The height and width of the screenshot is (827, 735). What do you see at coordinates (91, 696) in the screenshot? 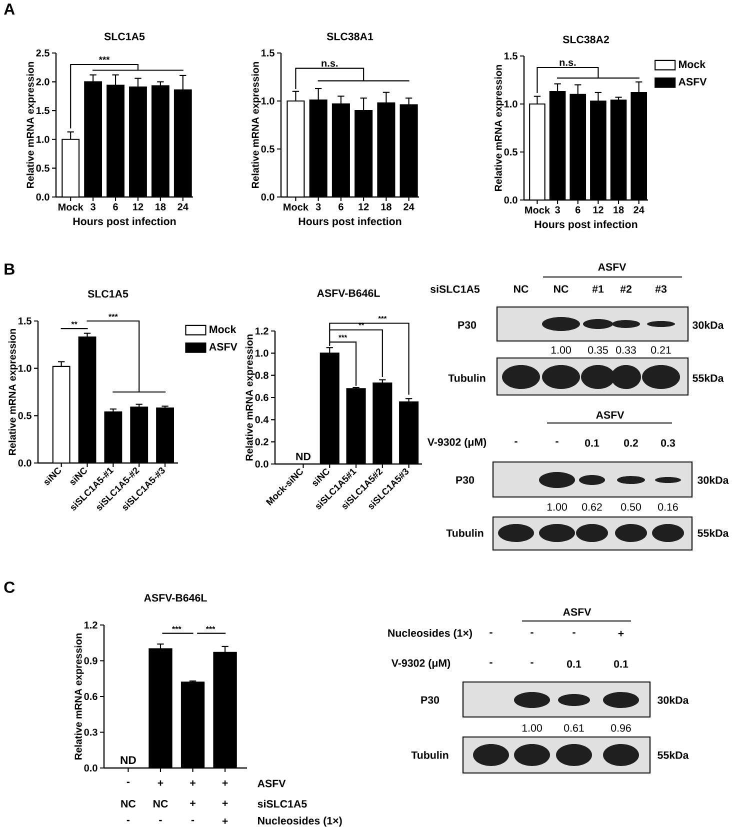
I see `y-tick-label: 0.6` at bounding box center [91, 696].